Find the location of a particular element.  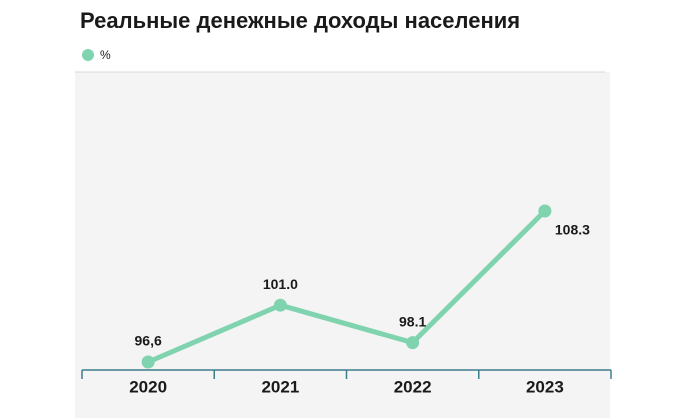

legend-marker is located at coordinates (88, 55).